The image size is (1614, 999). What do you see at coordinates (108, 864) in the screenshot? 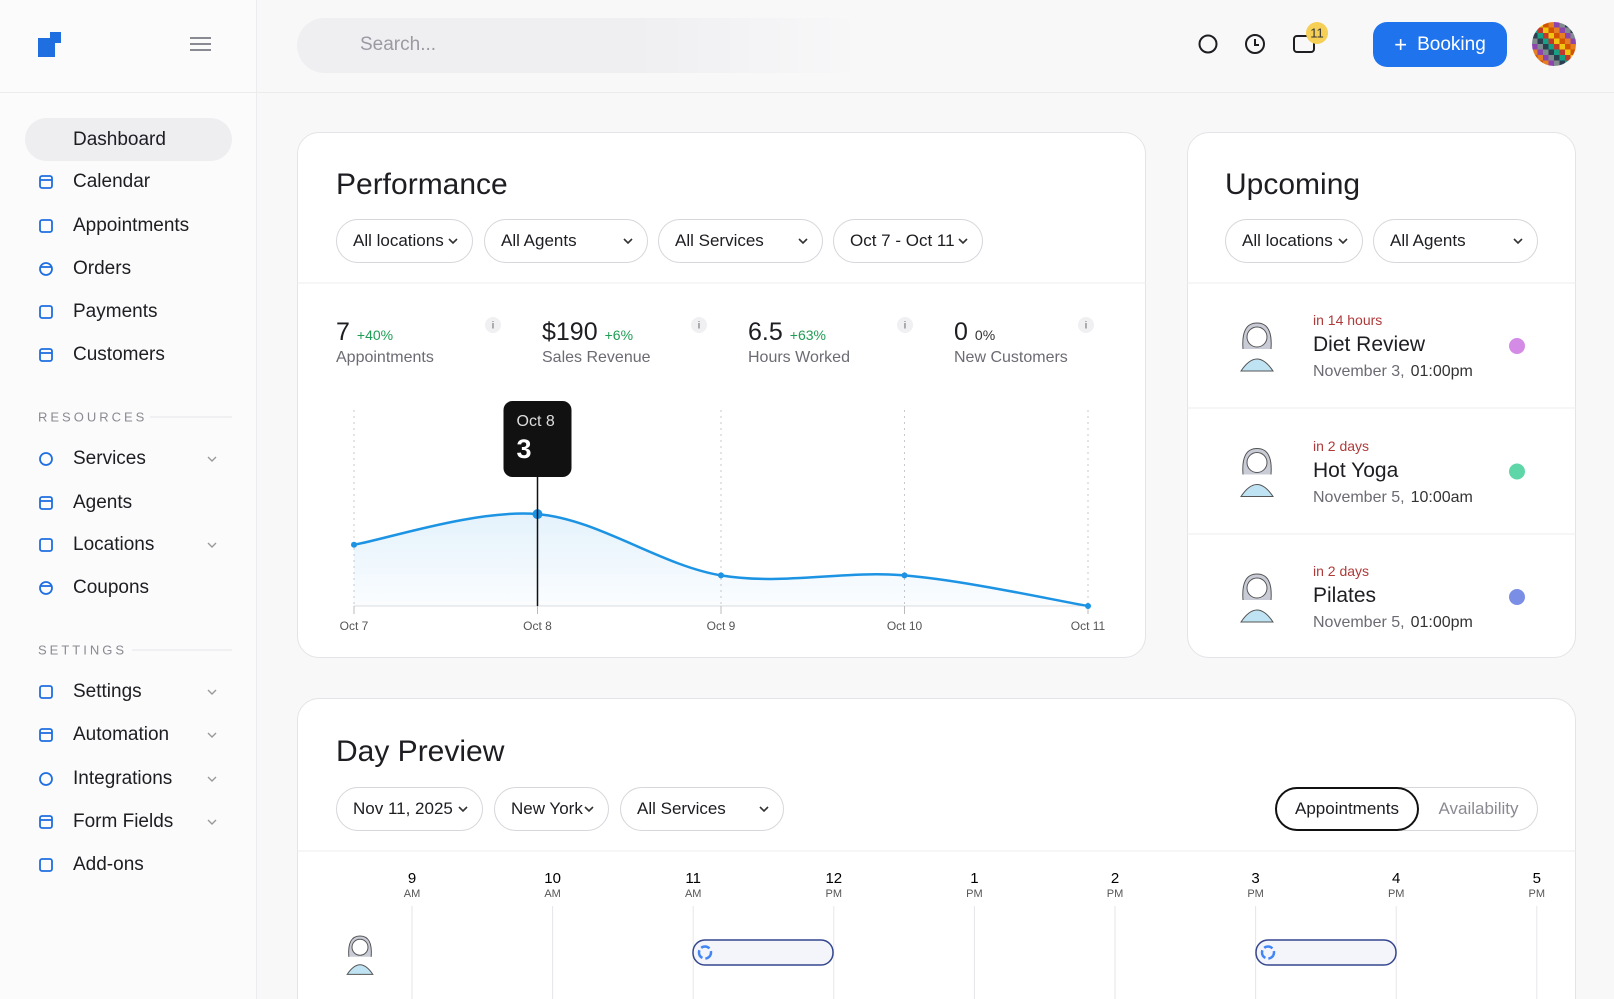
I see `nav-item: Add-ons` at bounding box center [108, 864].